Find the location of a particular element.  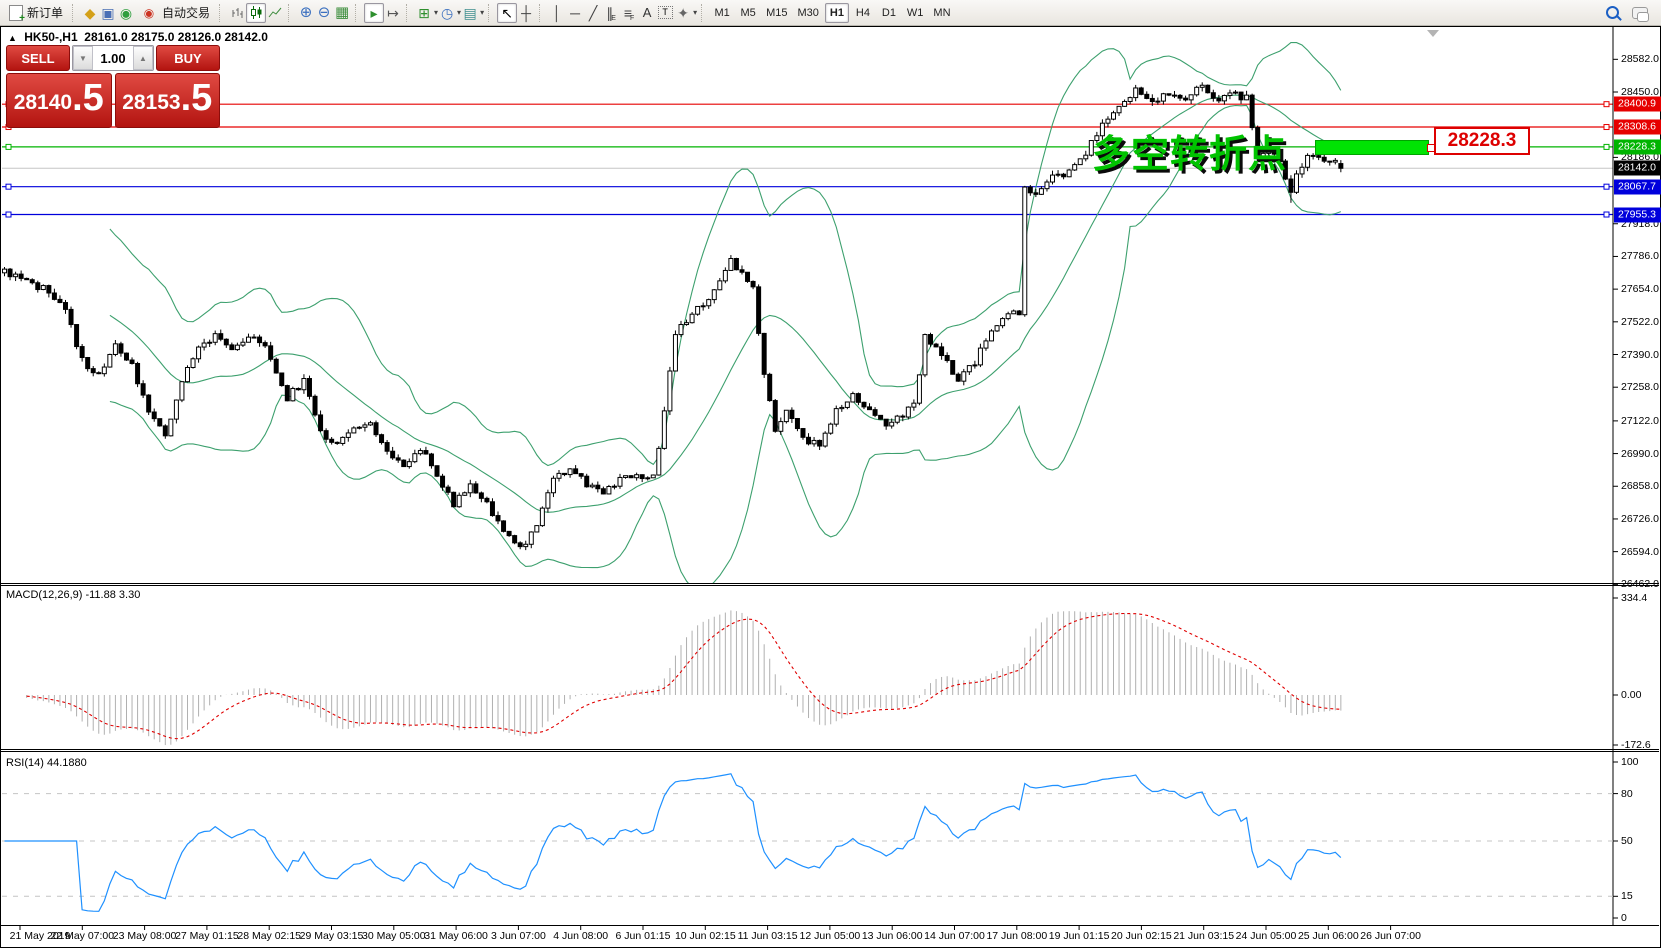

new-order-label: 新订单 is located at coordinates (45, 13).